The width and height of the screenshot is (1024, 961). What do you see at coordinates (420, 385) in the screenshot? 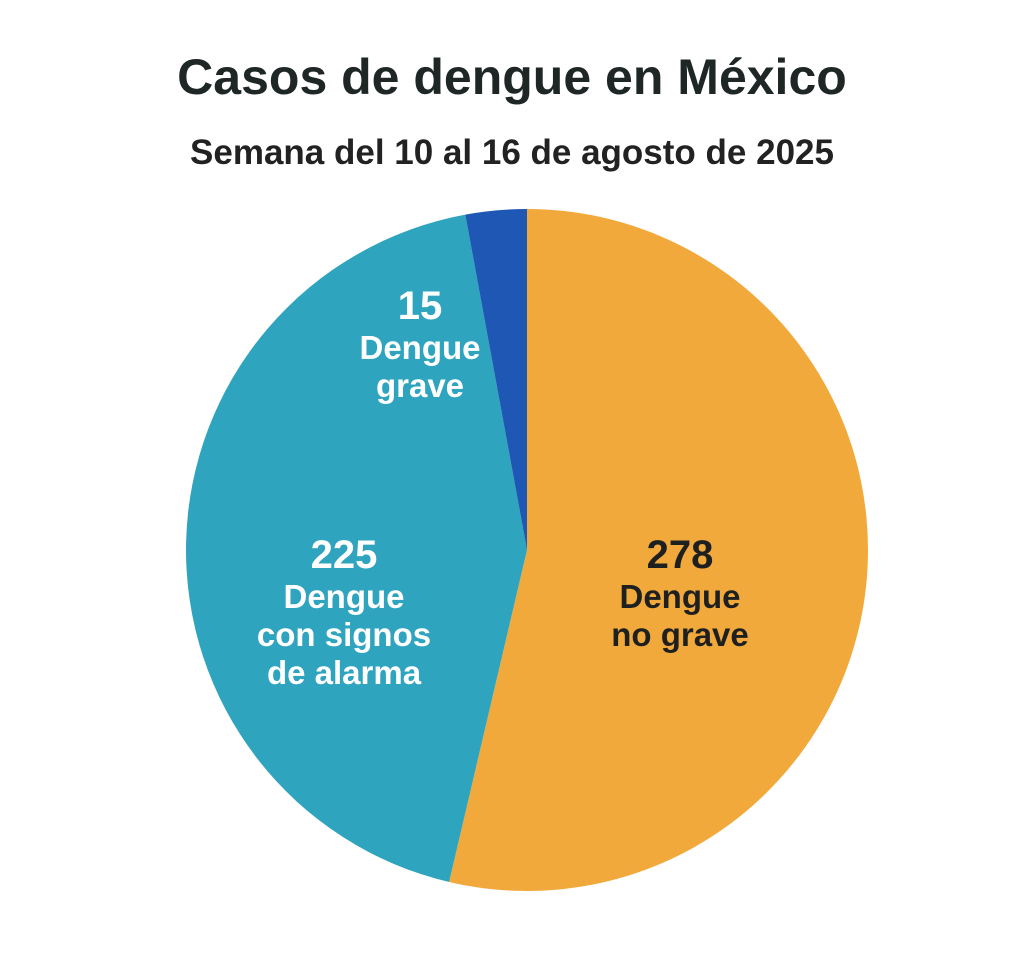
I see `slice-name-line: grave` at bounding box center [420, 385].